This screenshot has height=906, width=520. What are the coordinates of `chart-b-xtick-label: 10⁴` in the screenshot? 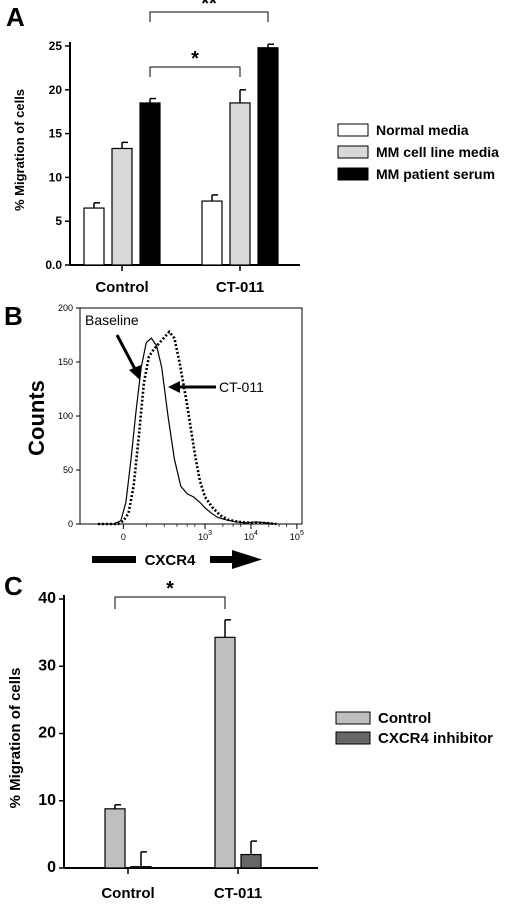 It's located at (251, 536).